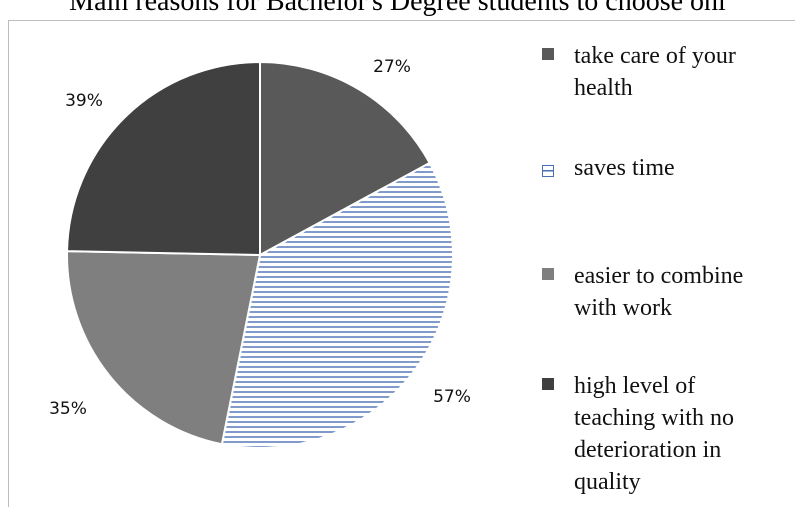 Image resolution: width=795 pixels, height=507 pixels. What do you see at coordinates (452, 397) in the screenshot?
I see `data-label-2: 57%` at bounding box center [452, 397].